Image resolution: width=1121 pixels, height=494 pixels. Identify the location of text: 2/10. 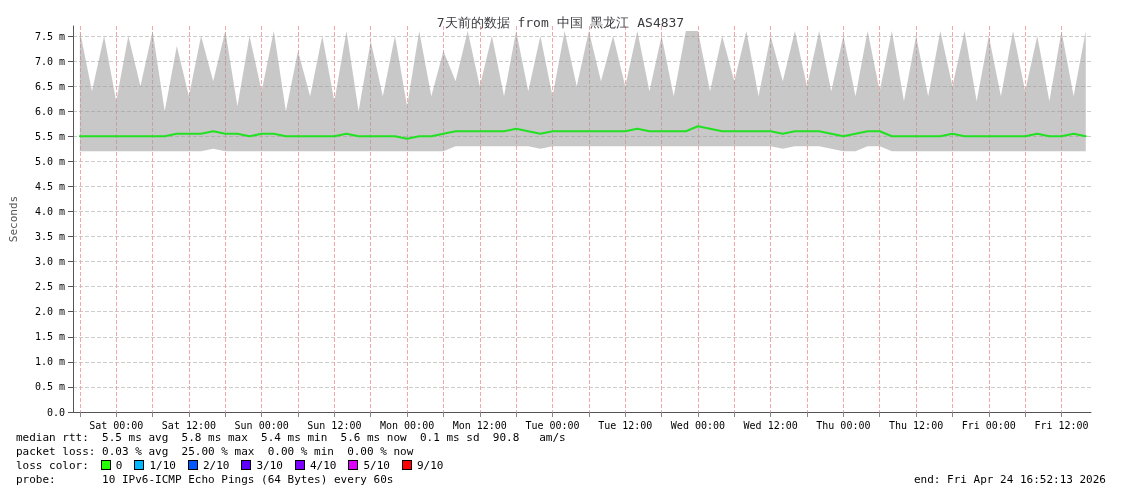
(216, 465).